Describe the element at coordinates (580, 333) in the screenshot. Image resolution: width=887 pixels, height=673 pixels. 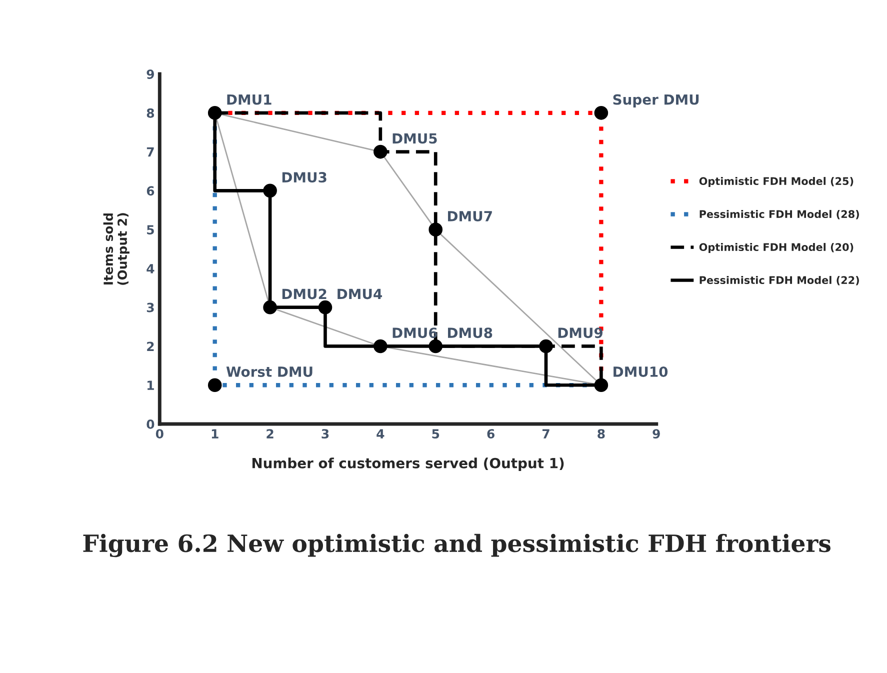
I see `annotation: DMU9` at that location.